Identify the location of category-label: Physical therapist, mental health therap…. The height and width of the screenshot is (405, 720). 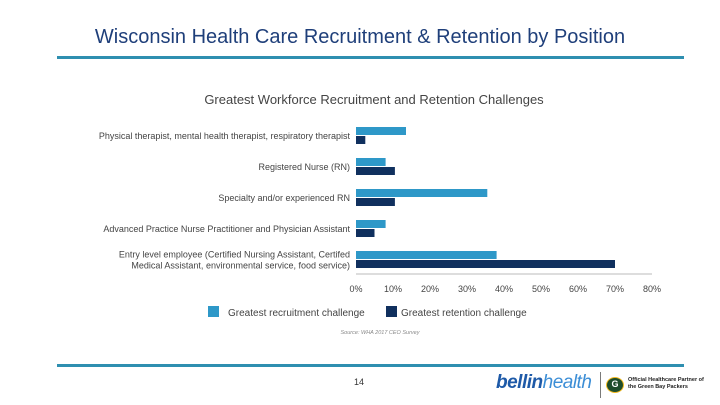
(225, 136).